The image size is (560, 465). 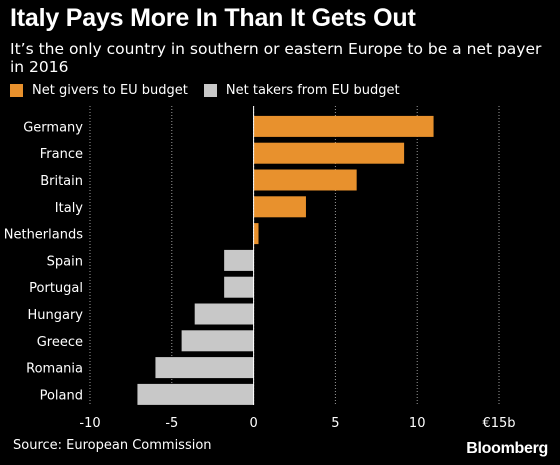 What do you see at coordinates (312, 90) in the screenshot?
I see `legend-label-takers: Net takers from EU budget` at bounding box center [312, 90].